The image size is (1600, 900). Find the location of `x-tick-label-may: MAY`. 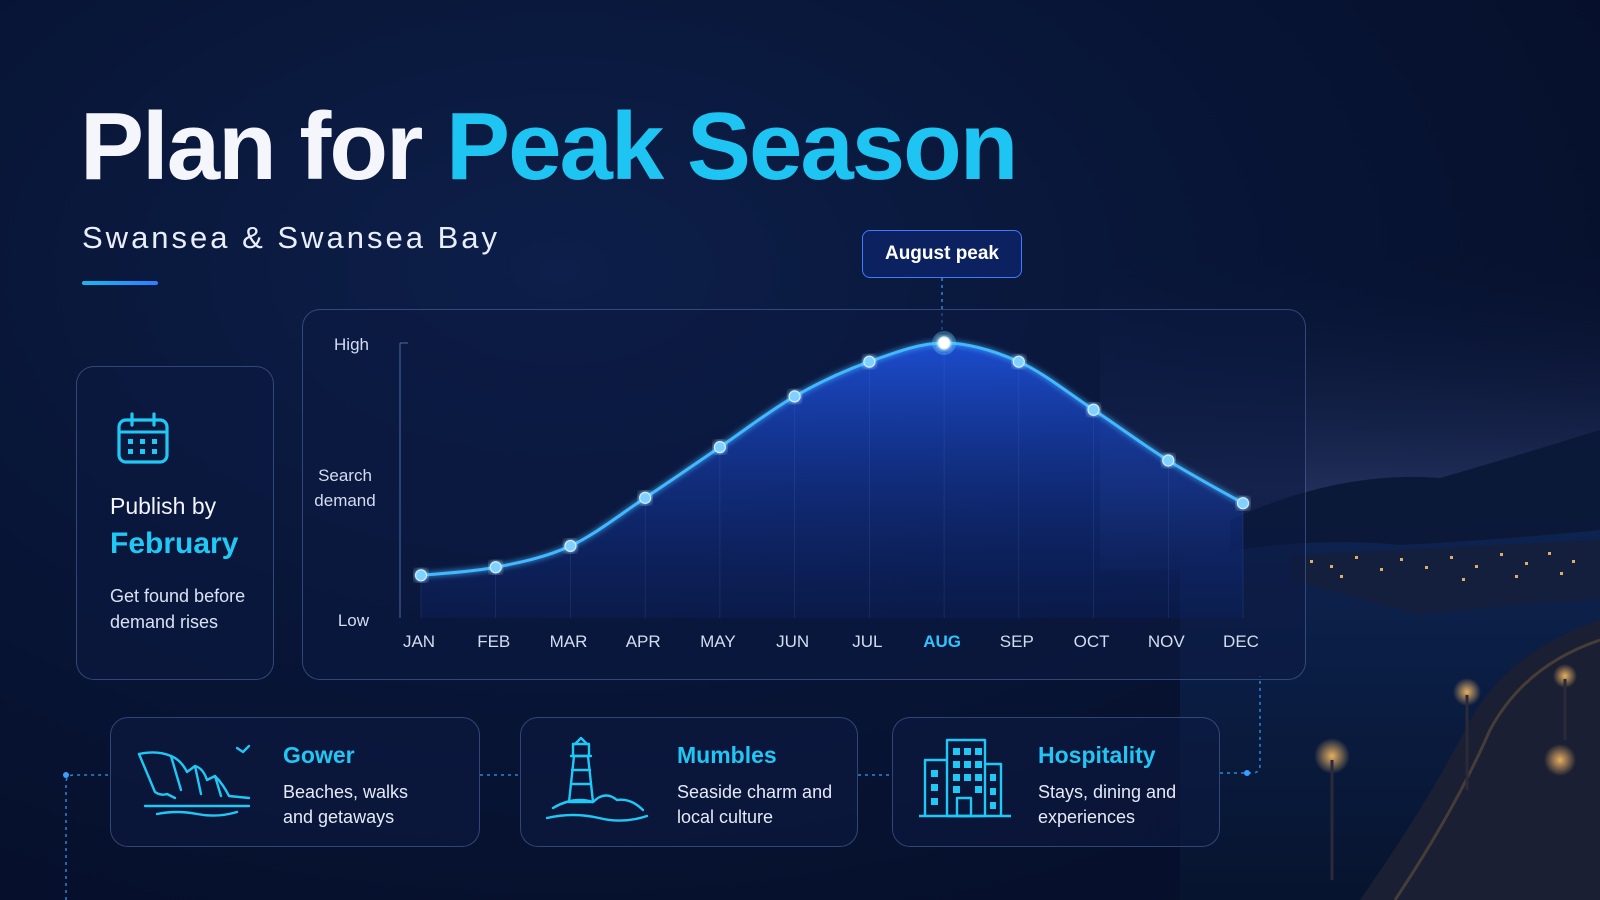

x-tick-label-may: MAY is located at coordinates (718, 641).